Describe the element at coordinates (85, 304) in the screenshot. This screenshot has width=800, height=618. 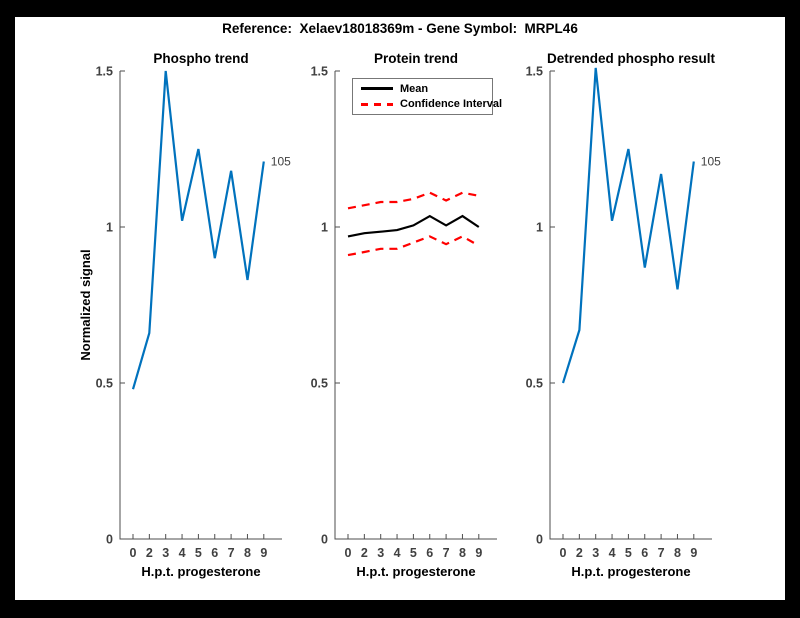
I see `y-axis-label: Normalized signal` at that location.